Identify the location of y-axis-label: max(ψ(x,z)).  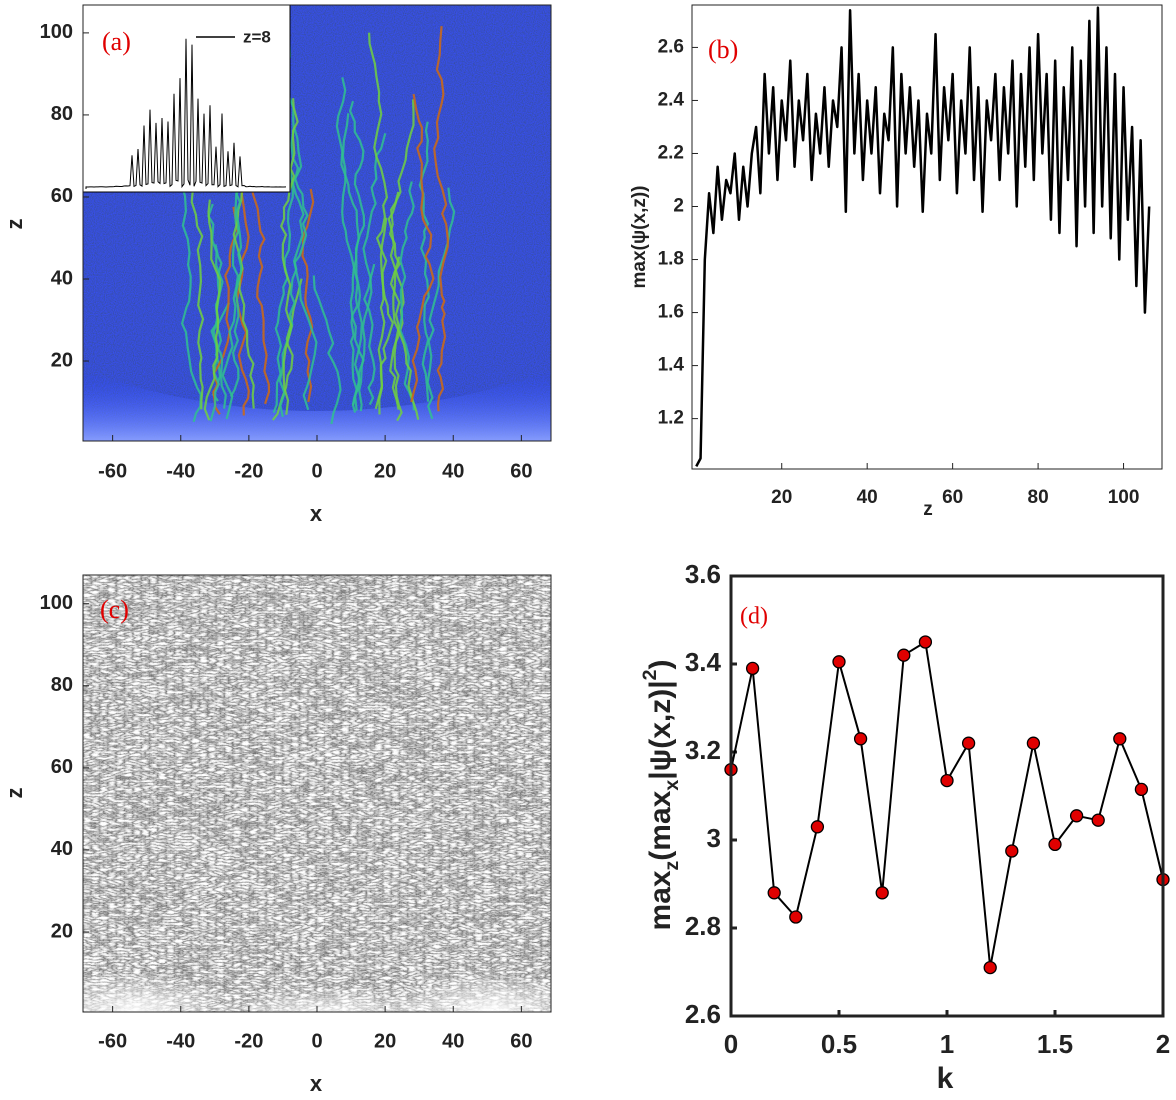
(639, 237).